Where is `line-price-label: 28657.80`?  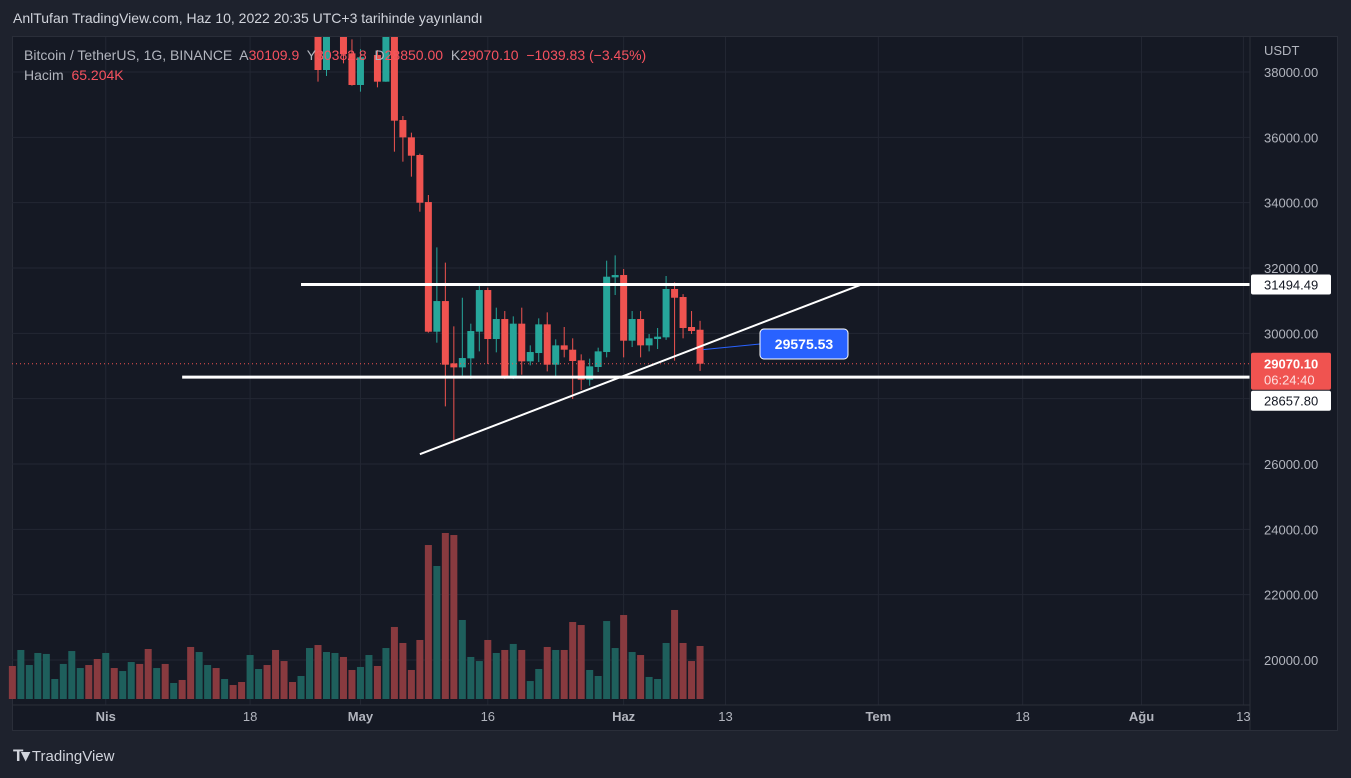 line-price-label: 28657.80 is located at coordinates (1291, 401).